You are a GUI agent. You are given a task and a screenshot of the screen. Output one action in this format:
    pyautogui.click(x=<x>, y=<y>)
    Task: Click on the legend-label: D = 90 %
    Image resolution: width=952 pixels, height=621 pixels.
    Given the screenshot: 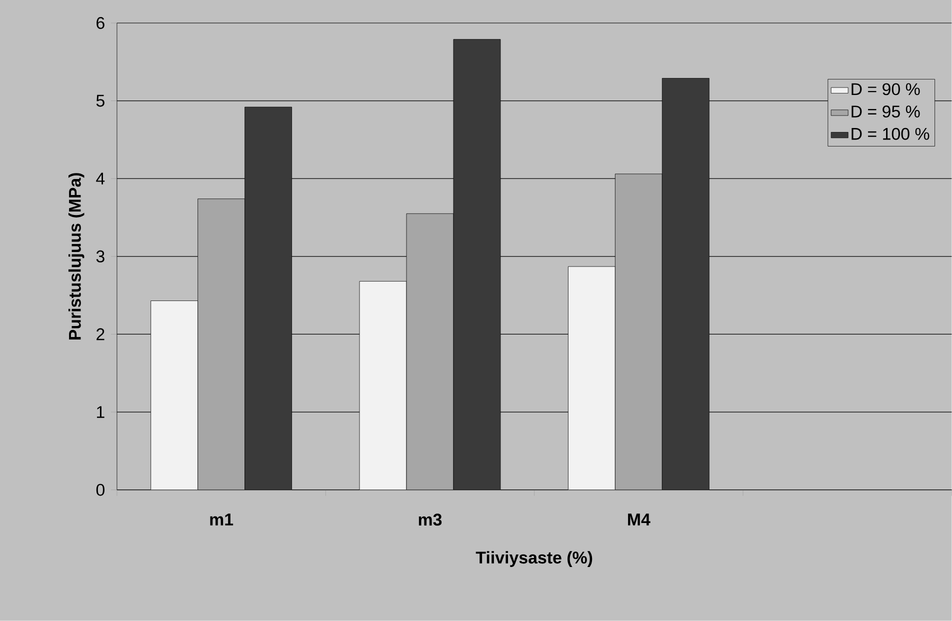 What is the action you would take?
    pyautogui.click(x=886, y=89)
    